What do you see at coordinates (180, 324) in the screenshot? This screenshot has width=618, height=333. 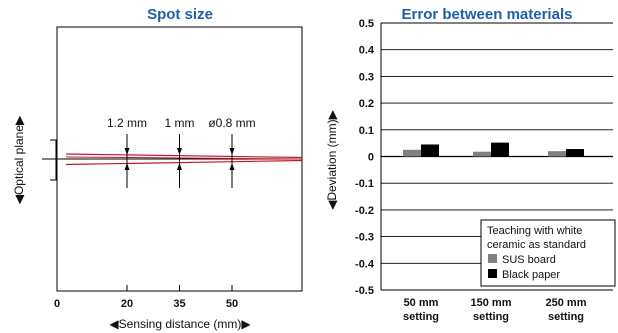 I see `spot-size-xlabel: ◀Sensing distance (mm)▶` at bounding box center [180, 324].